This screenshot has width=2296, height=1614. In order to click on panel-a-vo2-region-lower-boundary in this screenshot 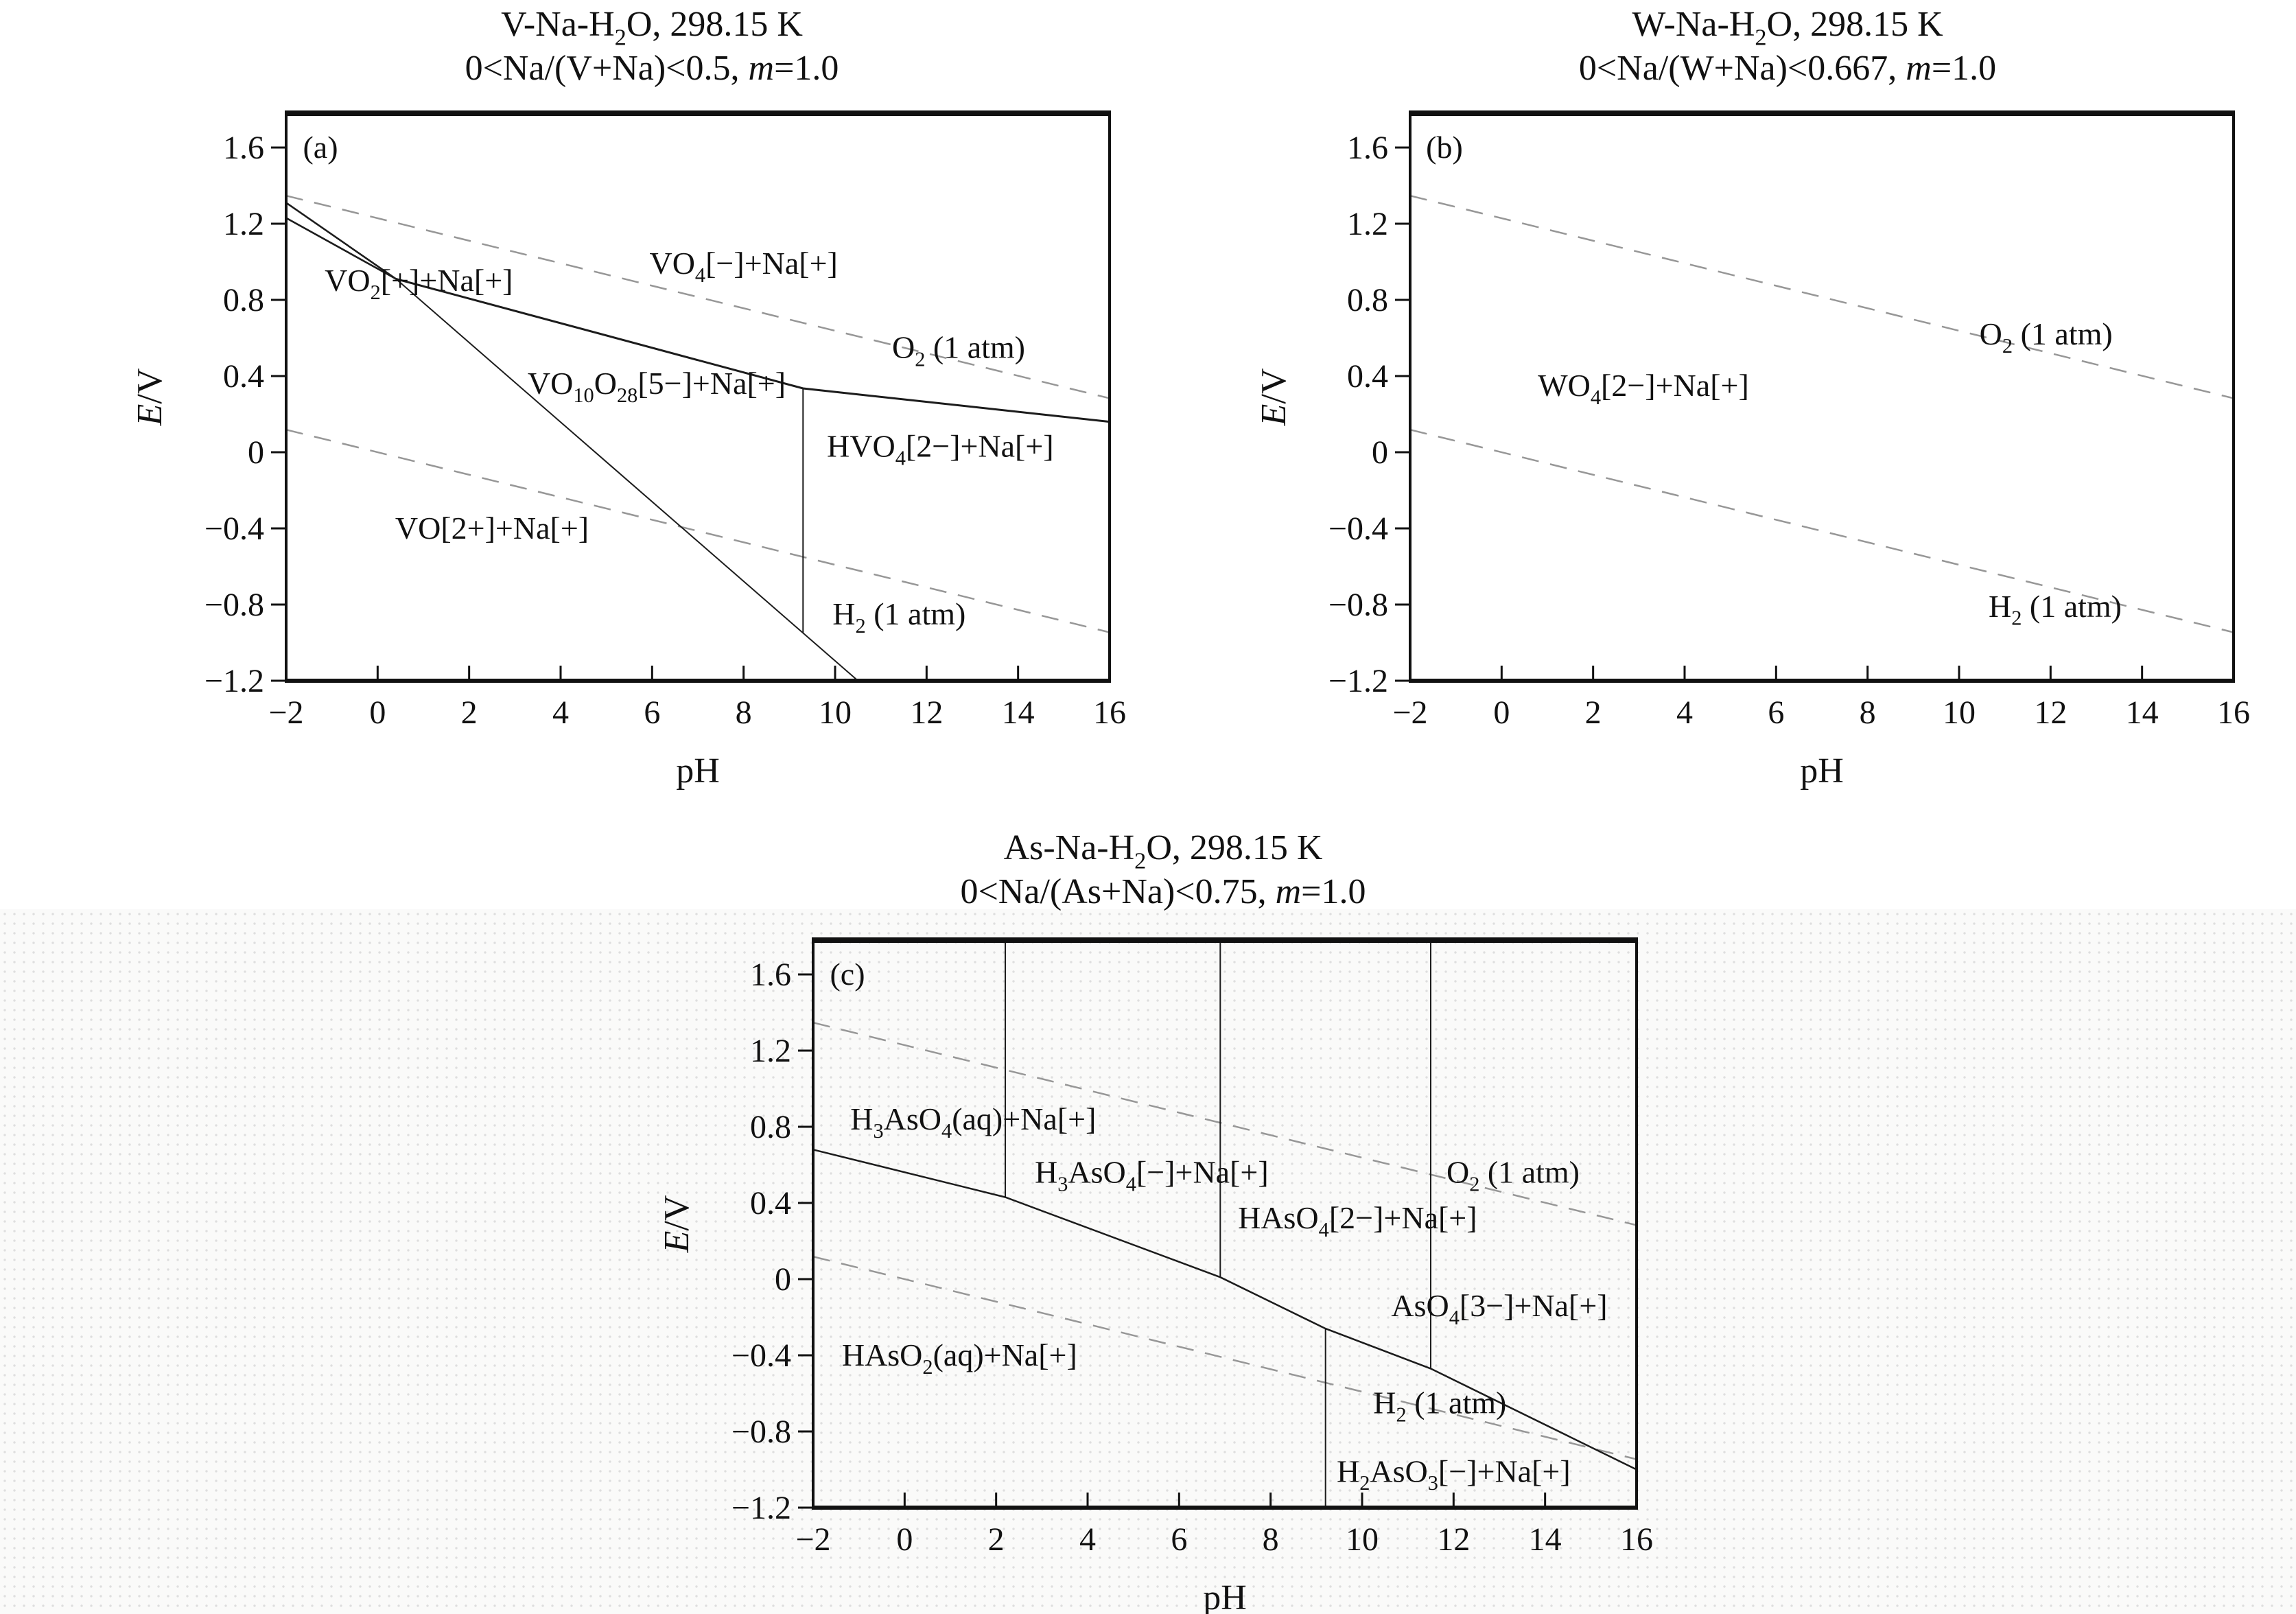, I will do `click(341, 248)`.